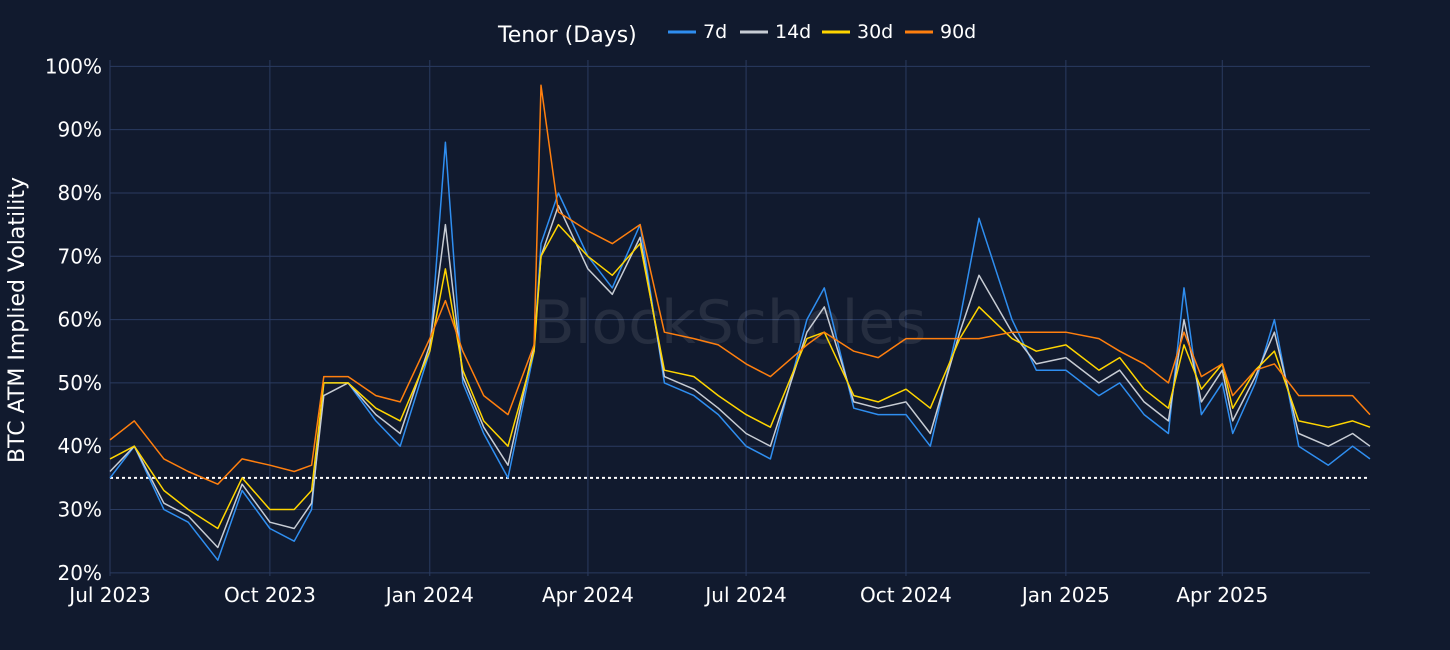  I want to click on legend: Tenor (Days) 7d 14d 30d 90d, so click(736, 34).